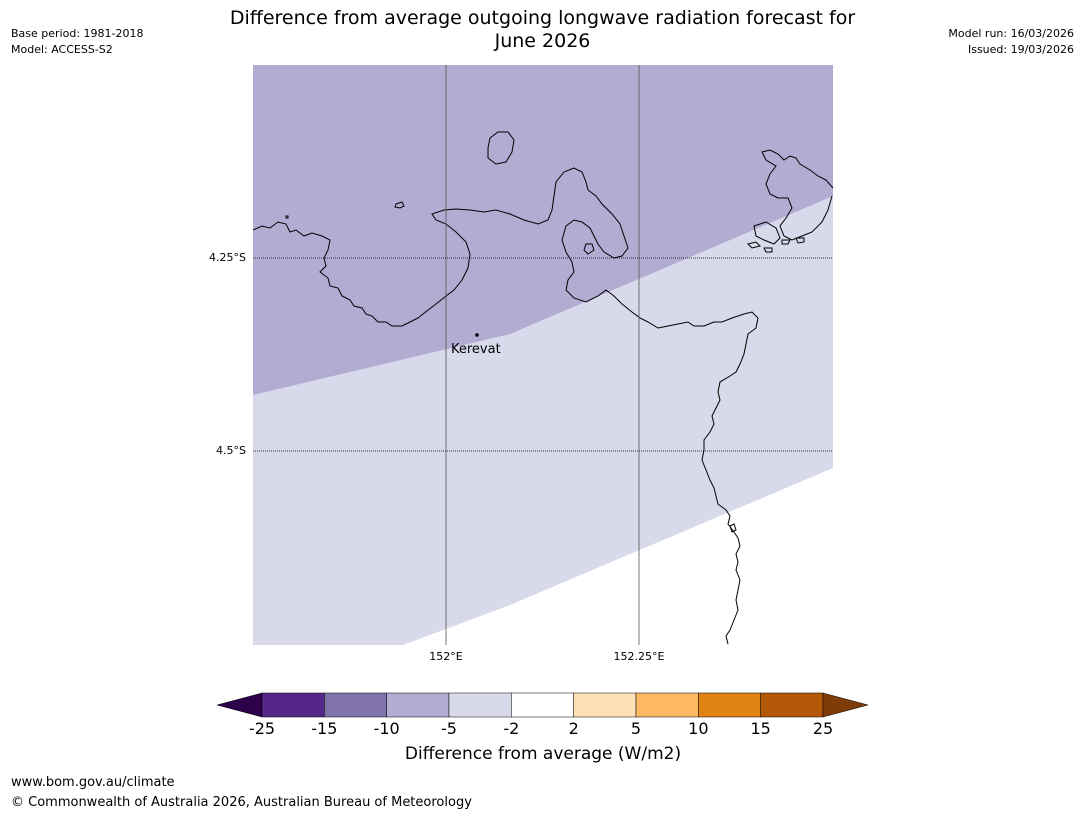 The height and width of the screenshot is (816, 1085). What do you see at coordinates (845, 705) in the screenshot?
I see `colorbar-extend-high` at bounding box center [845, 705].